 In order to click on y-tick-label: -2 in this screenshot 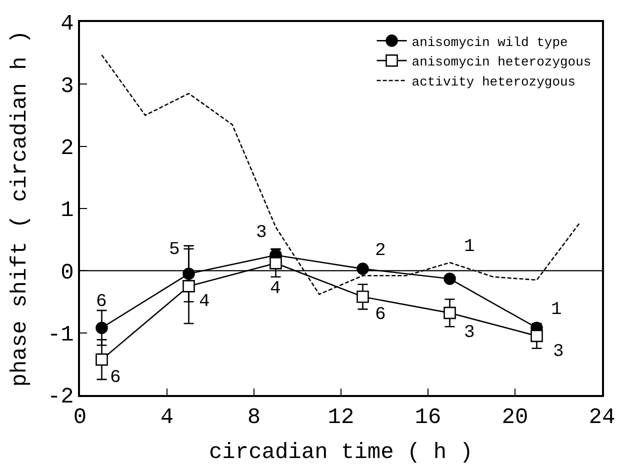, I will do `click(60, 397)`.